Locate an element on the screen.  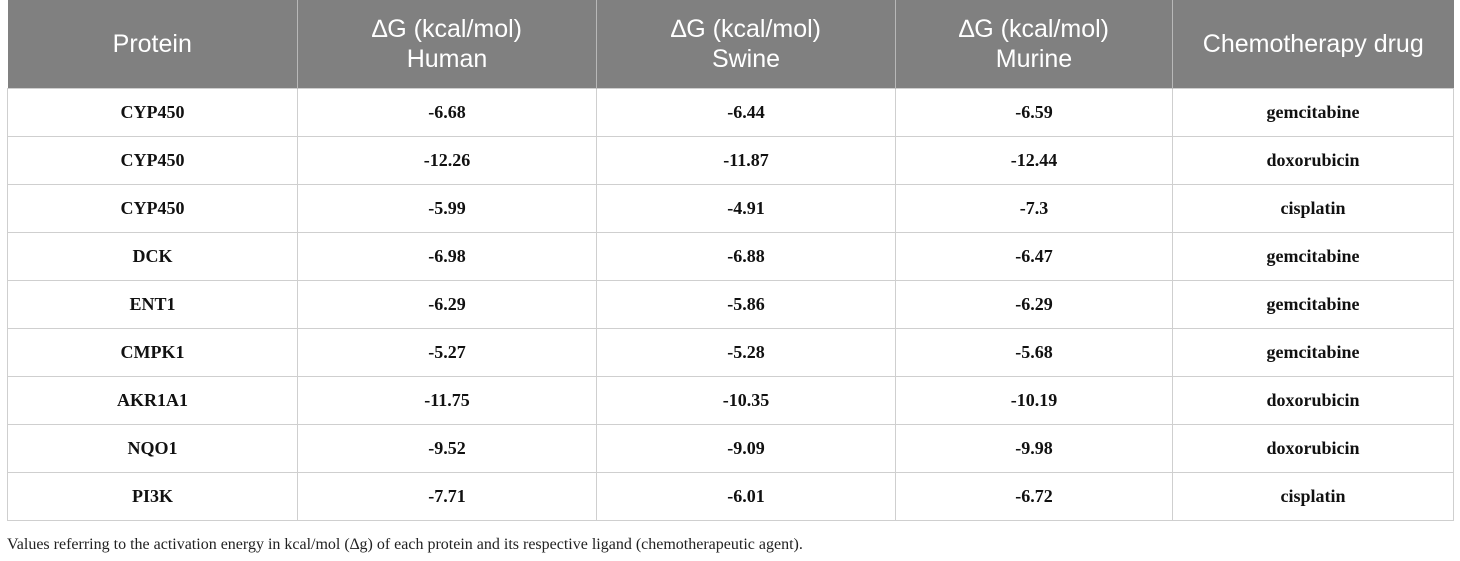
cell-dg-human: -7.71 is located at coordinates (447, 496).